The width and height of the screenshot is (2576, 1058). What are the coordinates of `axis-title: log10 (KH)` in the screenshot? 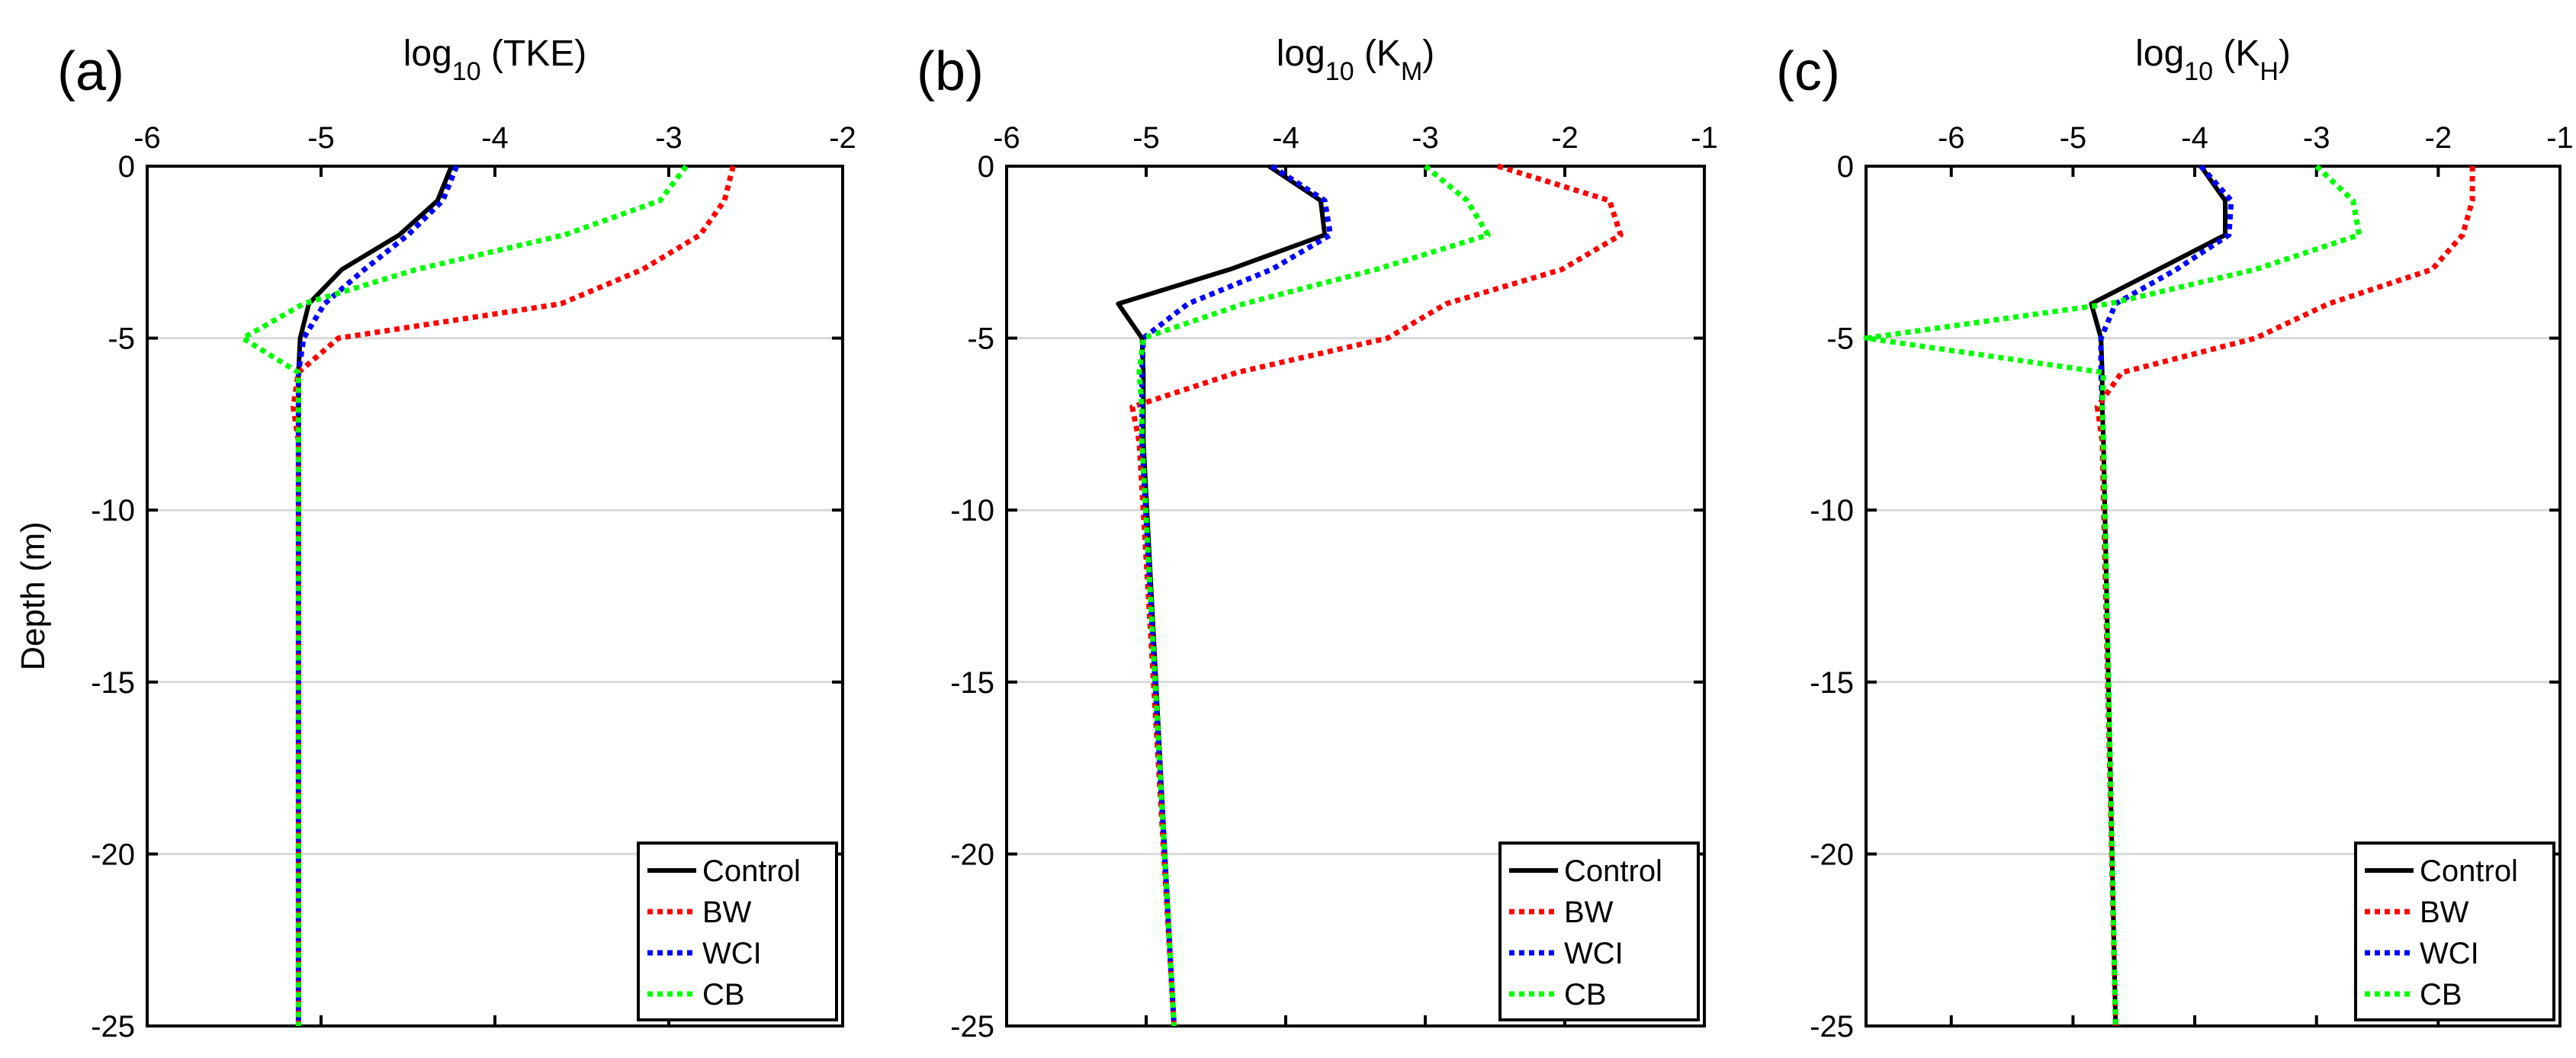 It's located at (2213, 60).